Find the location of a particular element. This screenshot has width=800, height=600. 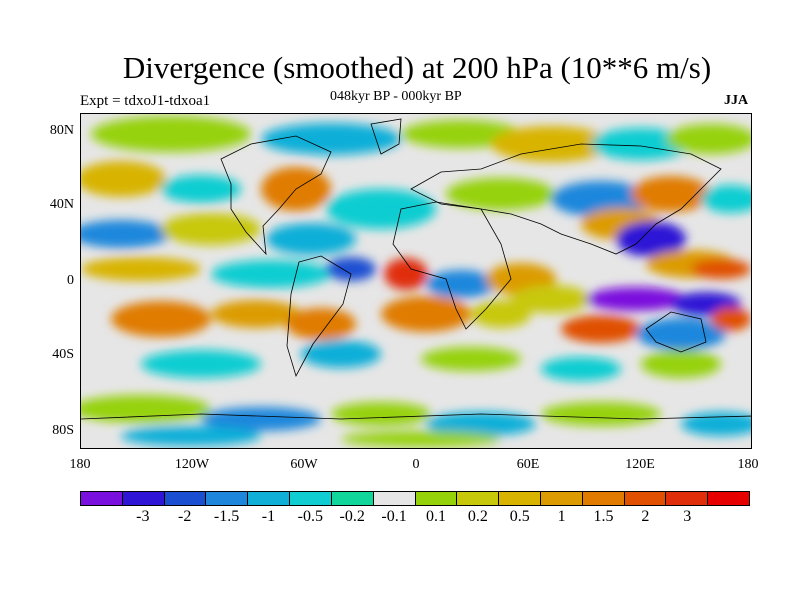

lon-label-180w: 180 is located at coordinates (80, 464).